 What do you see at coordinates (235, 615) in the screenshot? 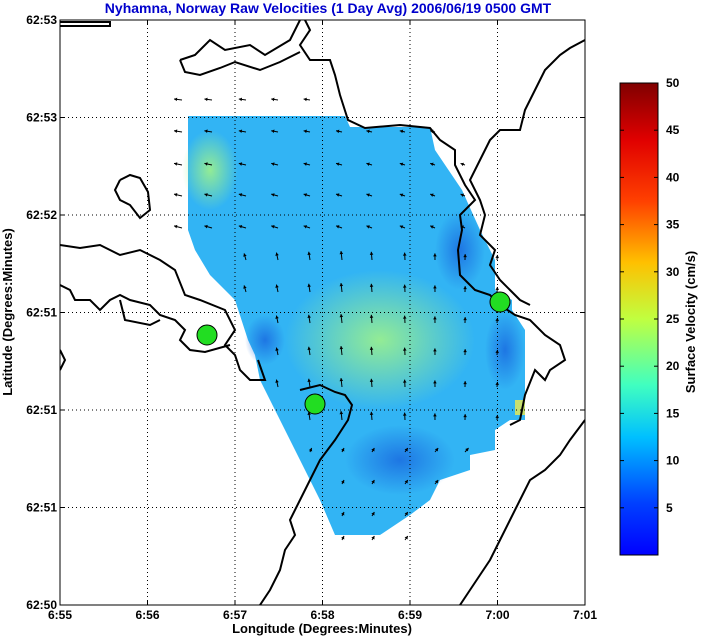
I see `x-tick-label: 6:57` at bounding box center [235, 615].